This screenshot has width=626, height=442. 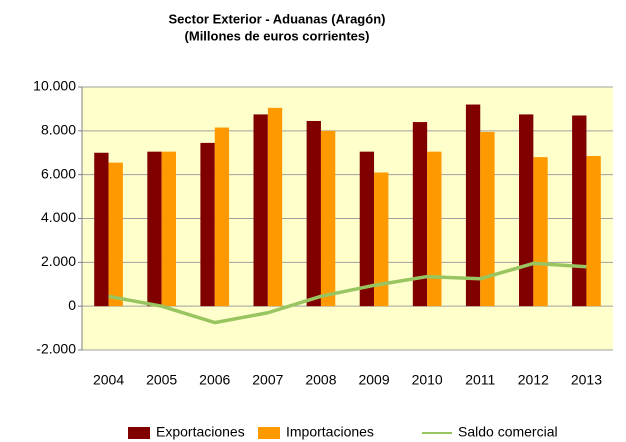 What do you see at coordinates (330, 432) in the screenshot?
I see `legend-label: Importaciones` at bounding box center [330, 432].